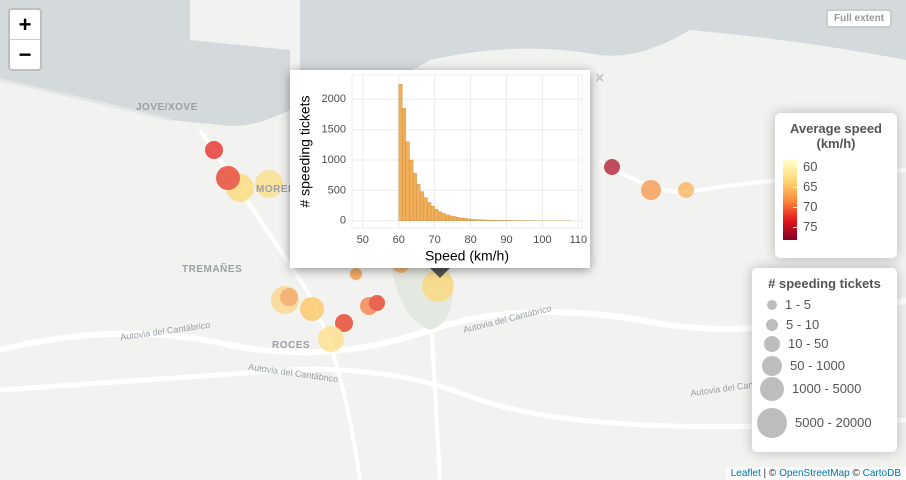 The image size is (906, 480). Describe the element at coordinates (276, 189) in the screenshot. I see `place-label: MORED` at that location.